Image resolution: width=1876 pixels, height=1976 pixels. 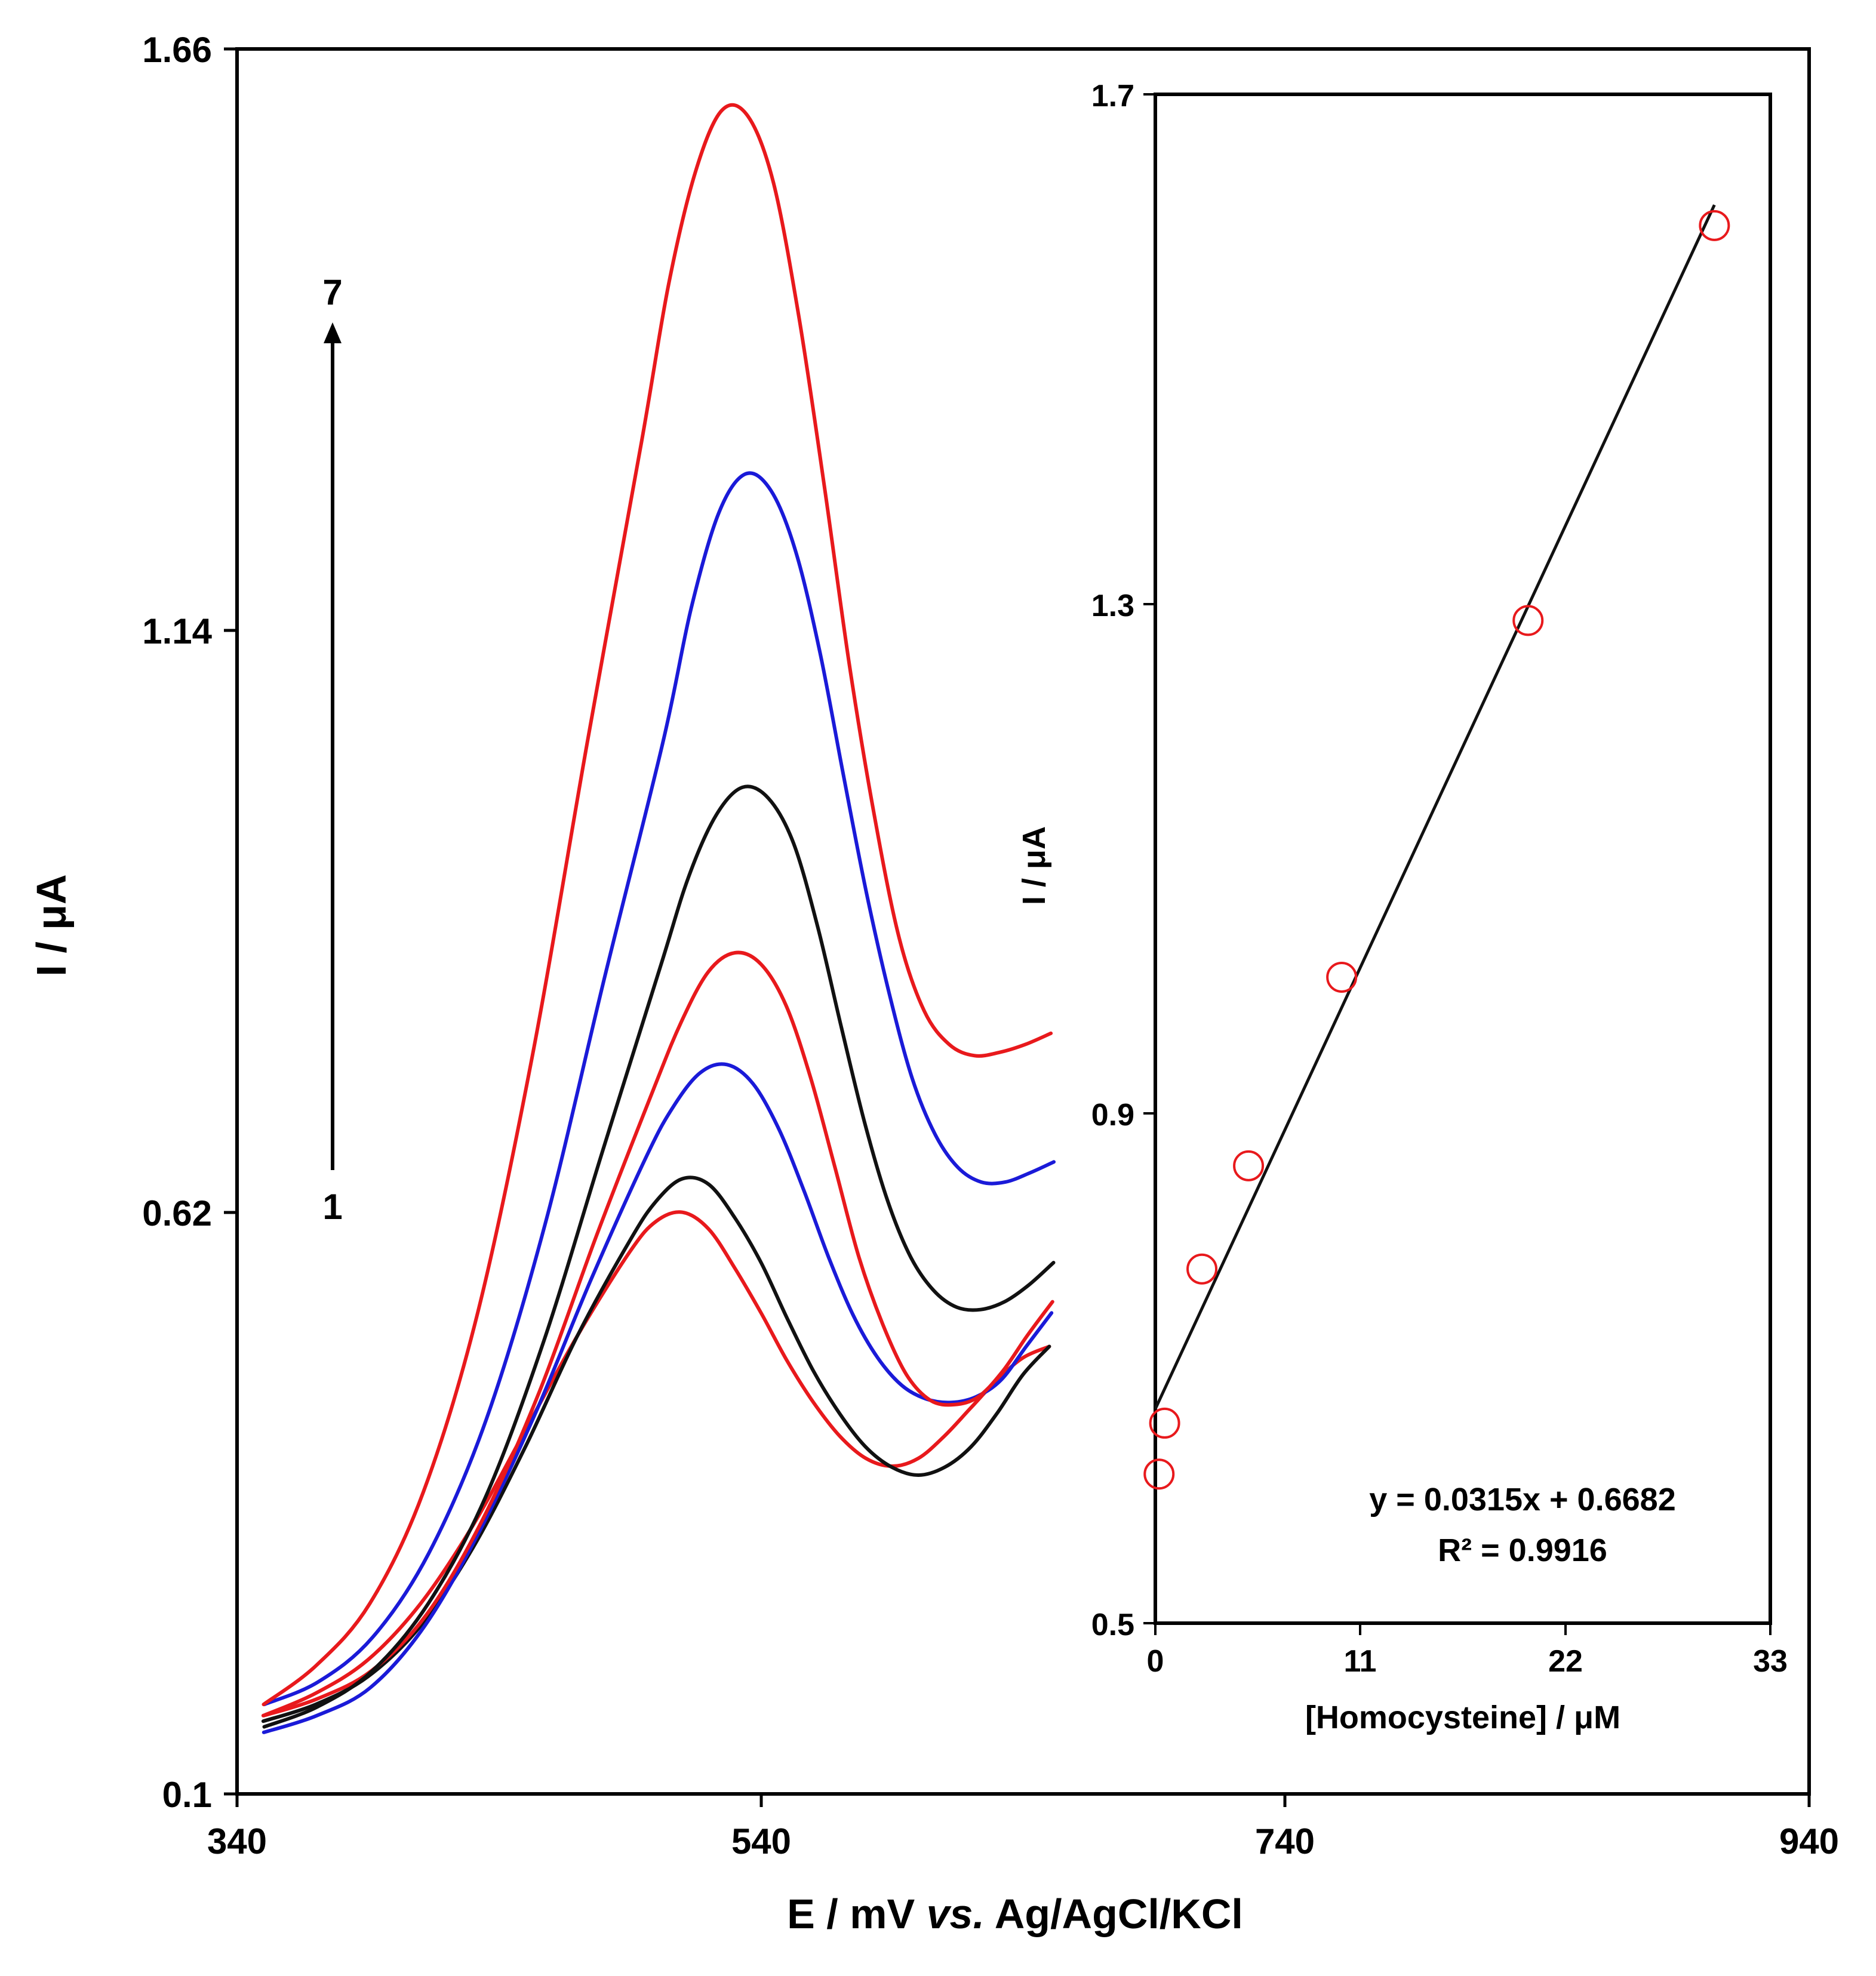 What do you see at coordinates (177, 50) in the screenshot?
I see `main-y-tick-label: 1.66` at bounding box center [177, 50].